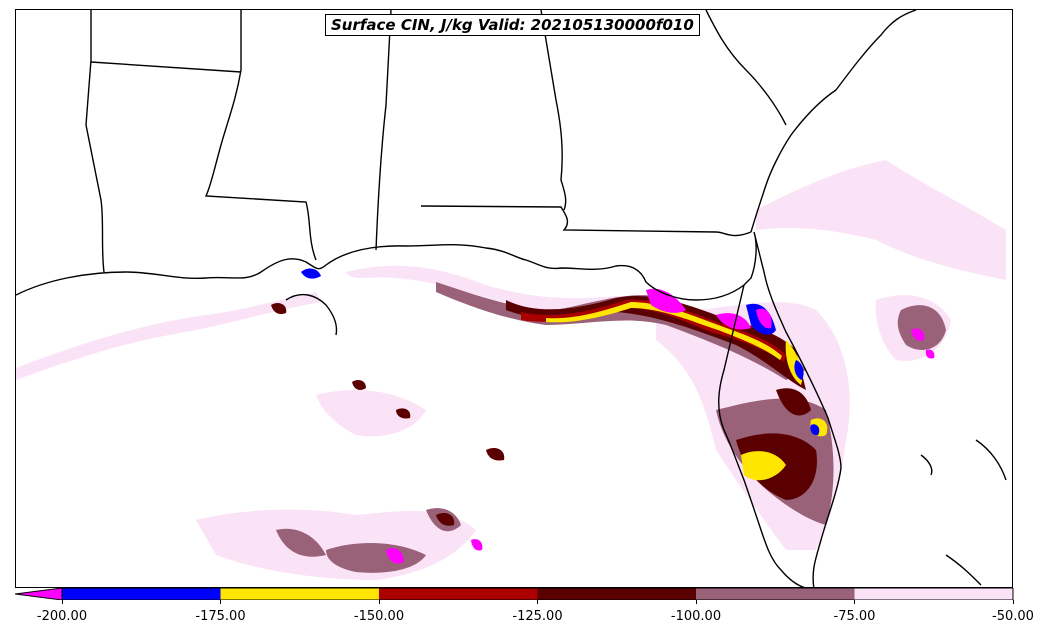 The width and height of the screenshot is (1044, 633). Describe the element at coordinates (881, 220) in the screenshot. I see `cin-atlantic-patches` at that location.